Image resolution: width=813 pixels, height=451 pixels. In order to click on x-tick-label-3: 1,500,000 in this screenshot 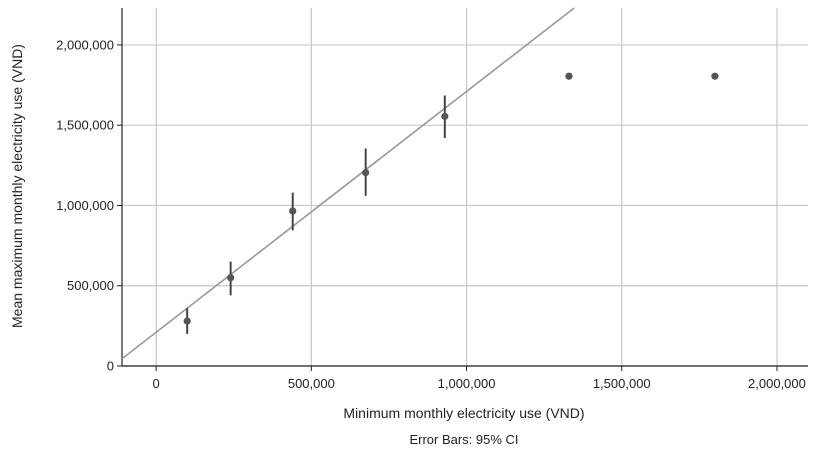, I will do `click(622, 383)`.